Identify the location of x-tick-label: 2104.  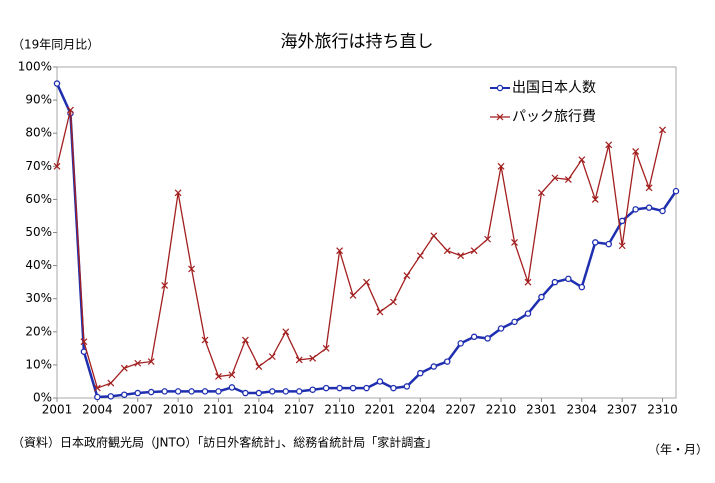
(259, 410).